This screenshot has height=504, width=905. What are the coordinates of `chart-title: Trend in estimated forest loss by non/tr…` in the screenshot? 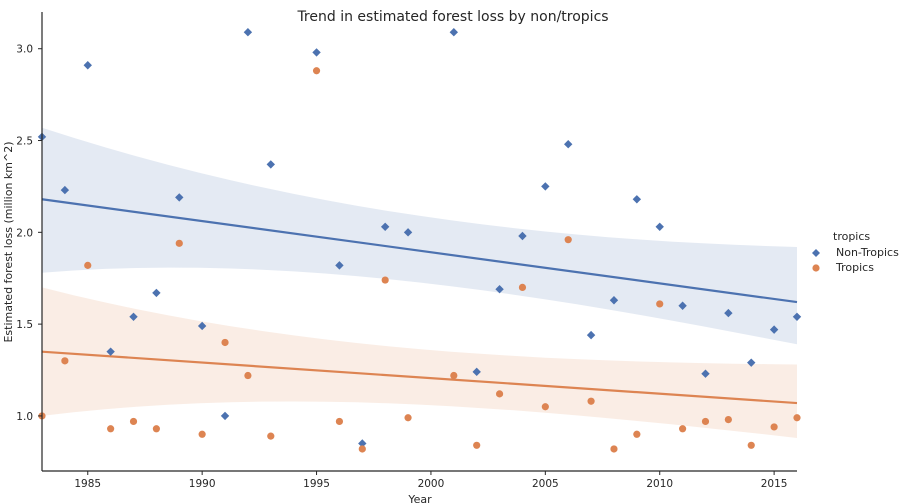 It's located at (452, 17).